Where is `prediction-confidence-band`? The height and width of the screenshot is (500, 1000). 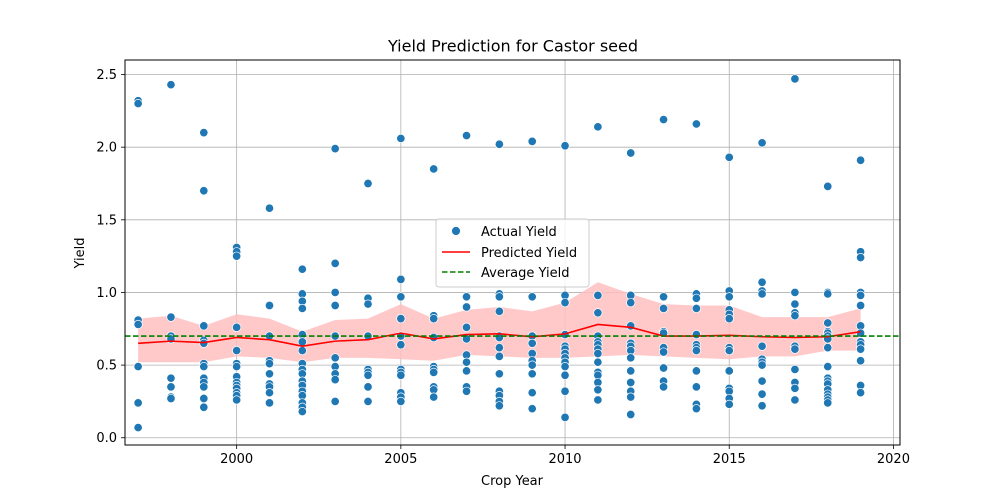
prediction-confidence-band is located at coordinates (499, 322).